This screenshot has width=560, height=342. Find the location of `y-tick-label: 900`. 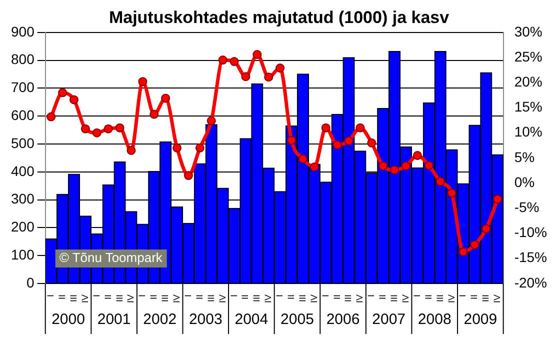

y-tick-label: 900 is located at coordinates (23, 31).